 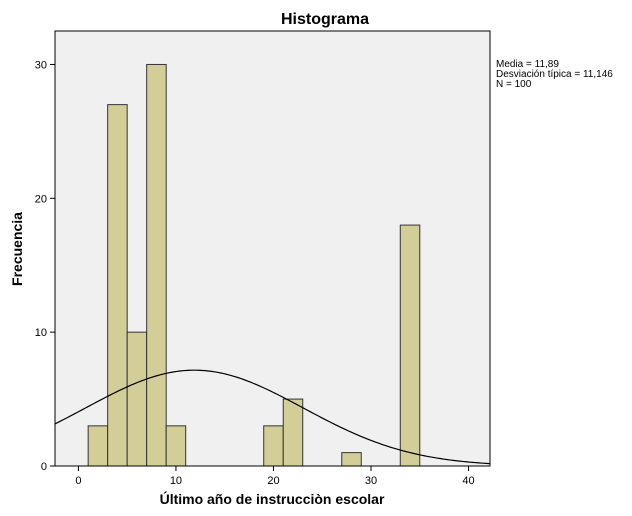 What do you see at coordinates (272, 498) in the screenshot?
I see `x-axis-label: Último año de instrucciòn escolar` at bounding box center [272, 498].